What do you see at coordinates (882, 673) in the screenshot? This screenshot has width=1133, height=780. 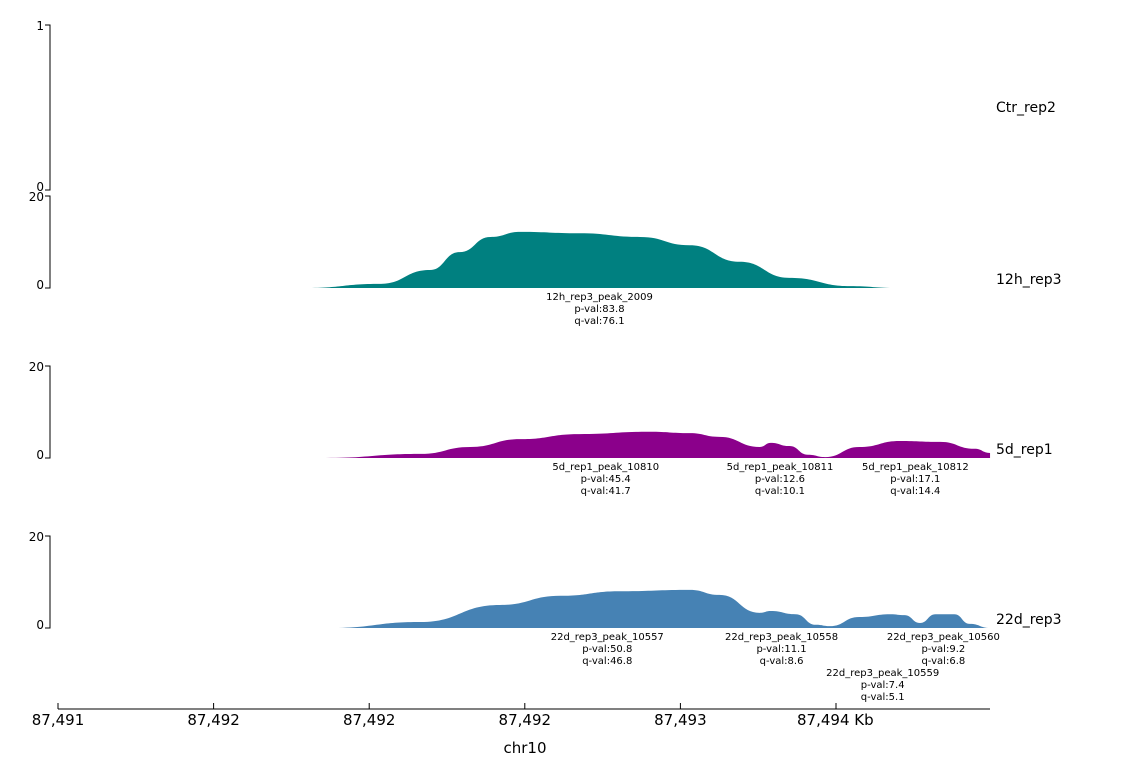 I see `peak-name: 22d_rep3_peak_10559` at bounding box center [882, 673].